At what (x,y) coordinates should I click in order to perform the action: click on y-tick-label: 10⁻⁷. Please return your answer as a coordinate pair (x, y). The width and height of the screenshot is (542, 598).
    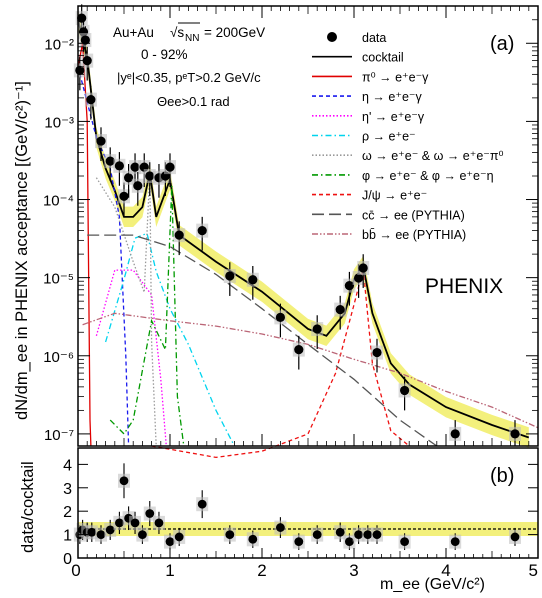
    Looking at the image, I should click on (59, 435).